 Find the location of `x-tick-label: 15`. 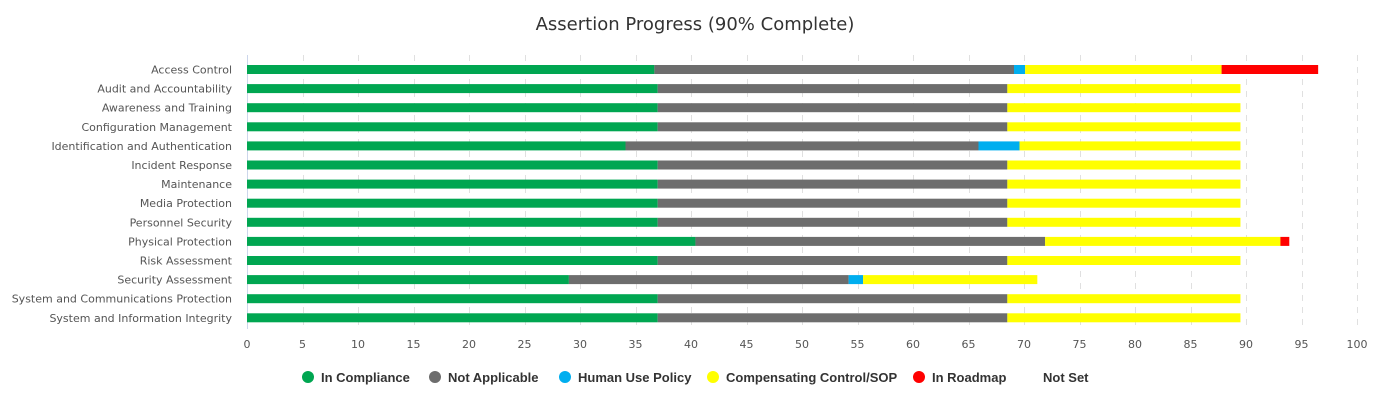

x-tick-label: 15 is located at coordinates (414, 344).